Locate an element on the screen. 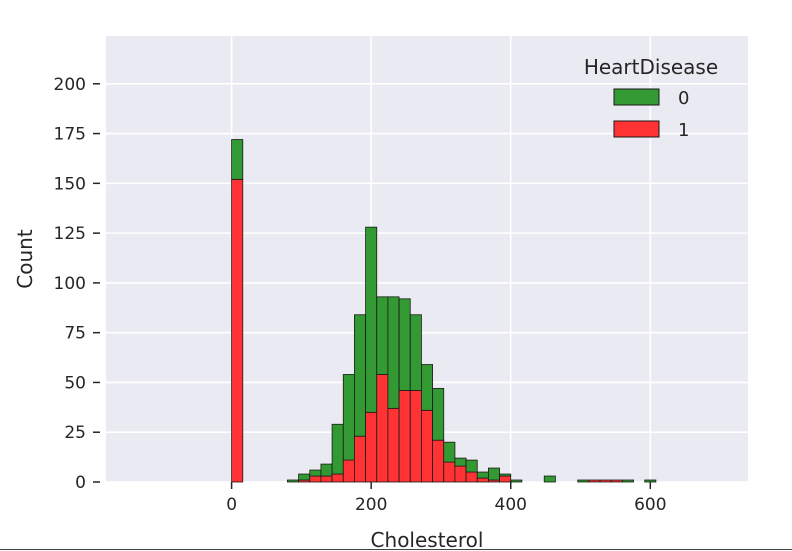 Image resolution: width=792 pixels, height=551 pixels. bottom-border is located at coordinates (396, 549).